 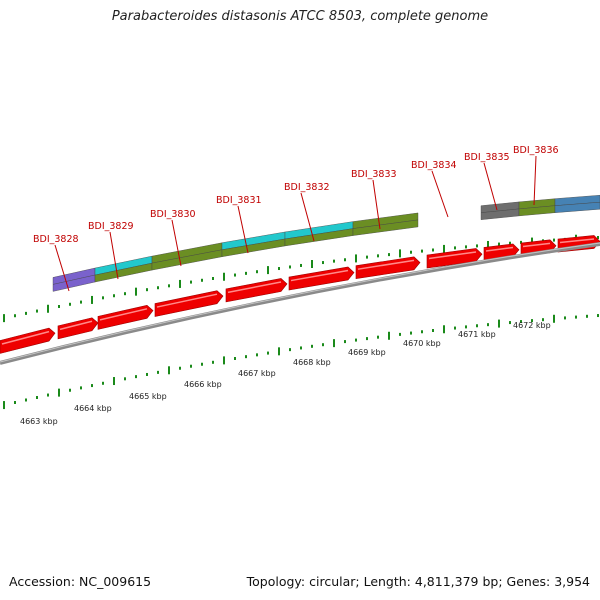 I want to click on gene-label: BDI_3832, so click(x=307, y=187).